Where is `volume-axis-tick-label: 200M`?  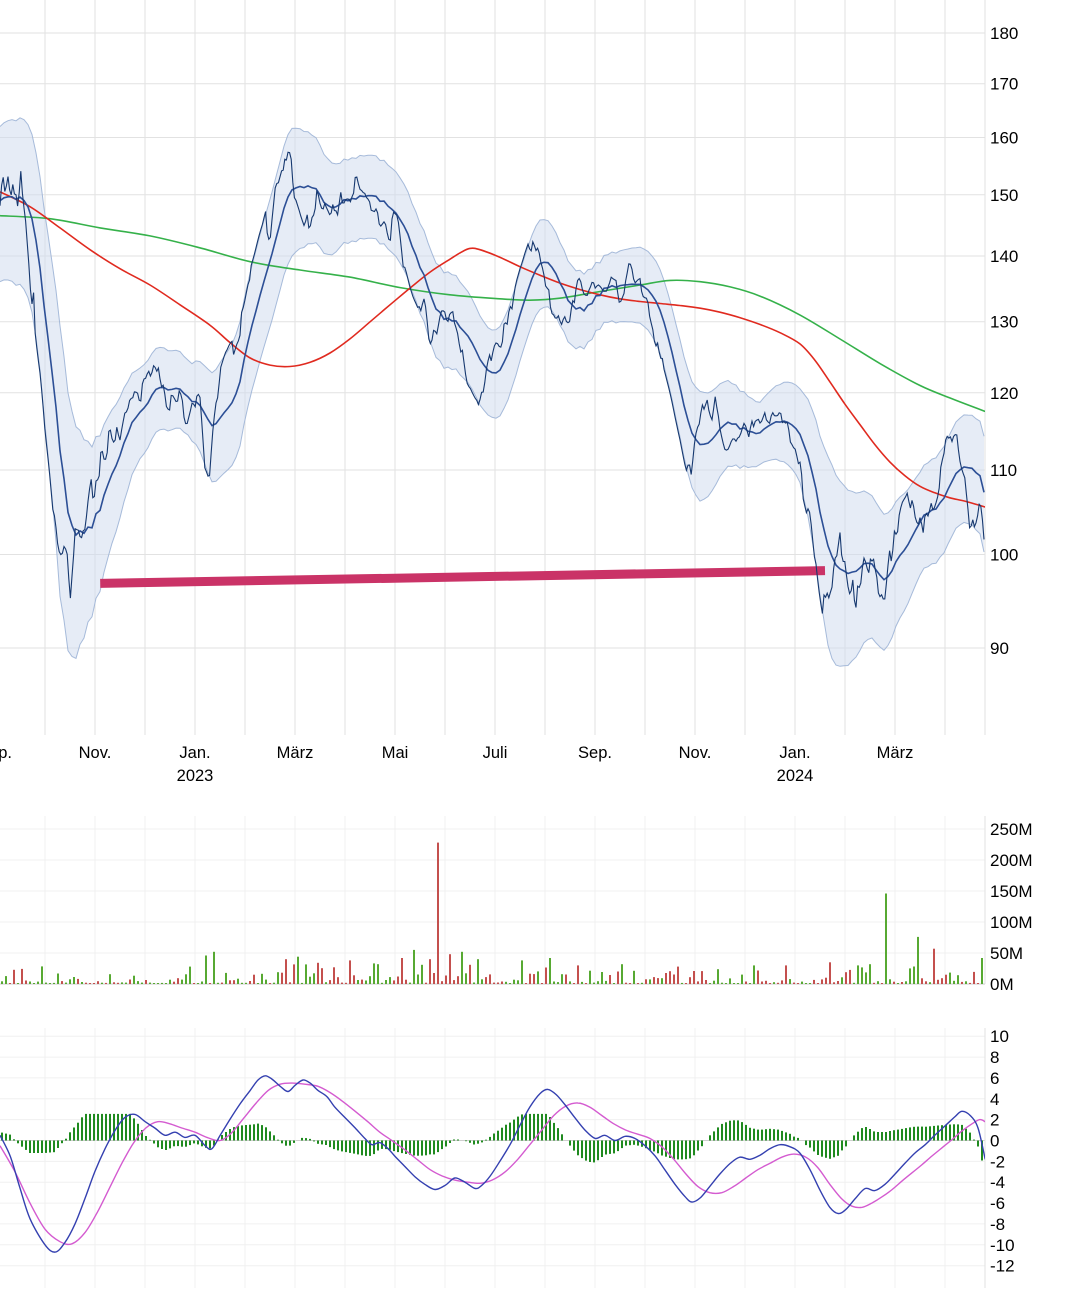
volume-axis-tick-label: 200M is located at coordinates (1011, 860).